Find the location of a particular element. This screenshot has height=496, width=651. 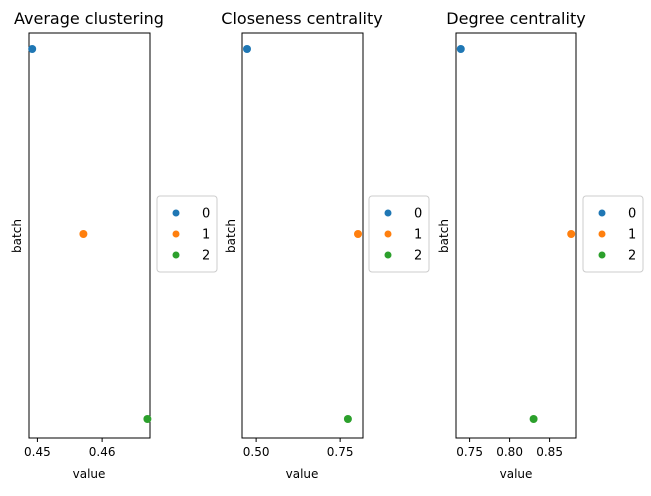

chart-title: Degree centrality is located at coordinates (515, 18).